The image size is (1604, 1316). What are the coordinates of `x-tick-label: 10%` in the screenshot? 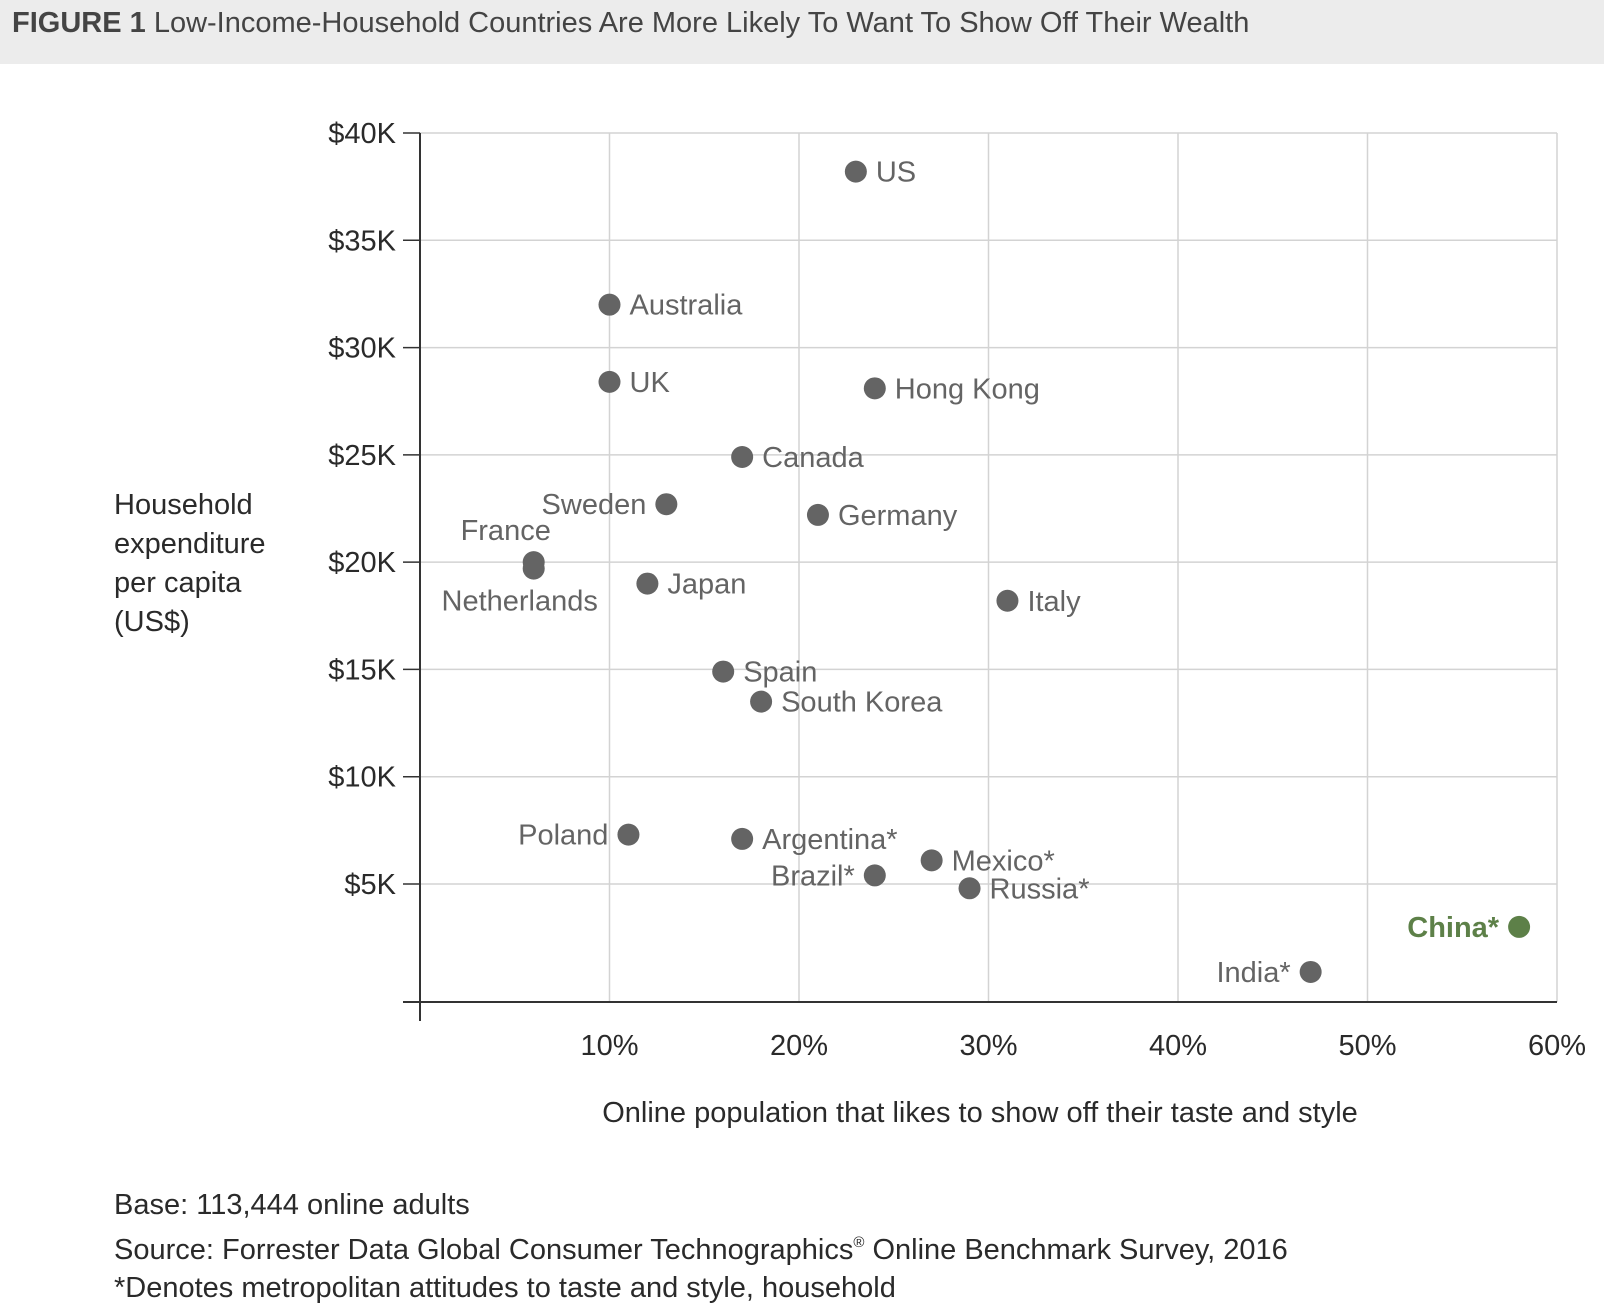 It's located at (609, 1046).